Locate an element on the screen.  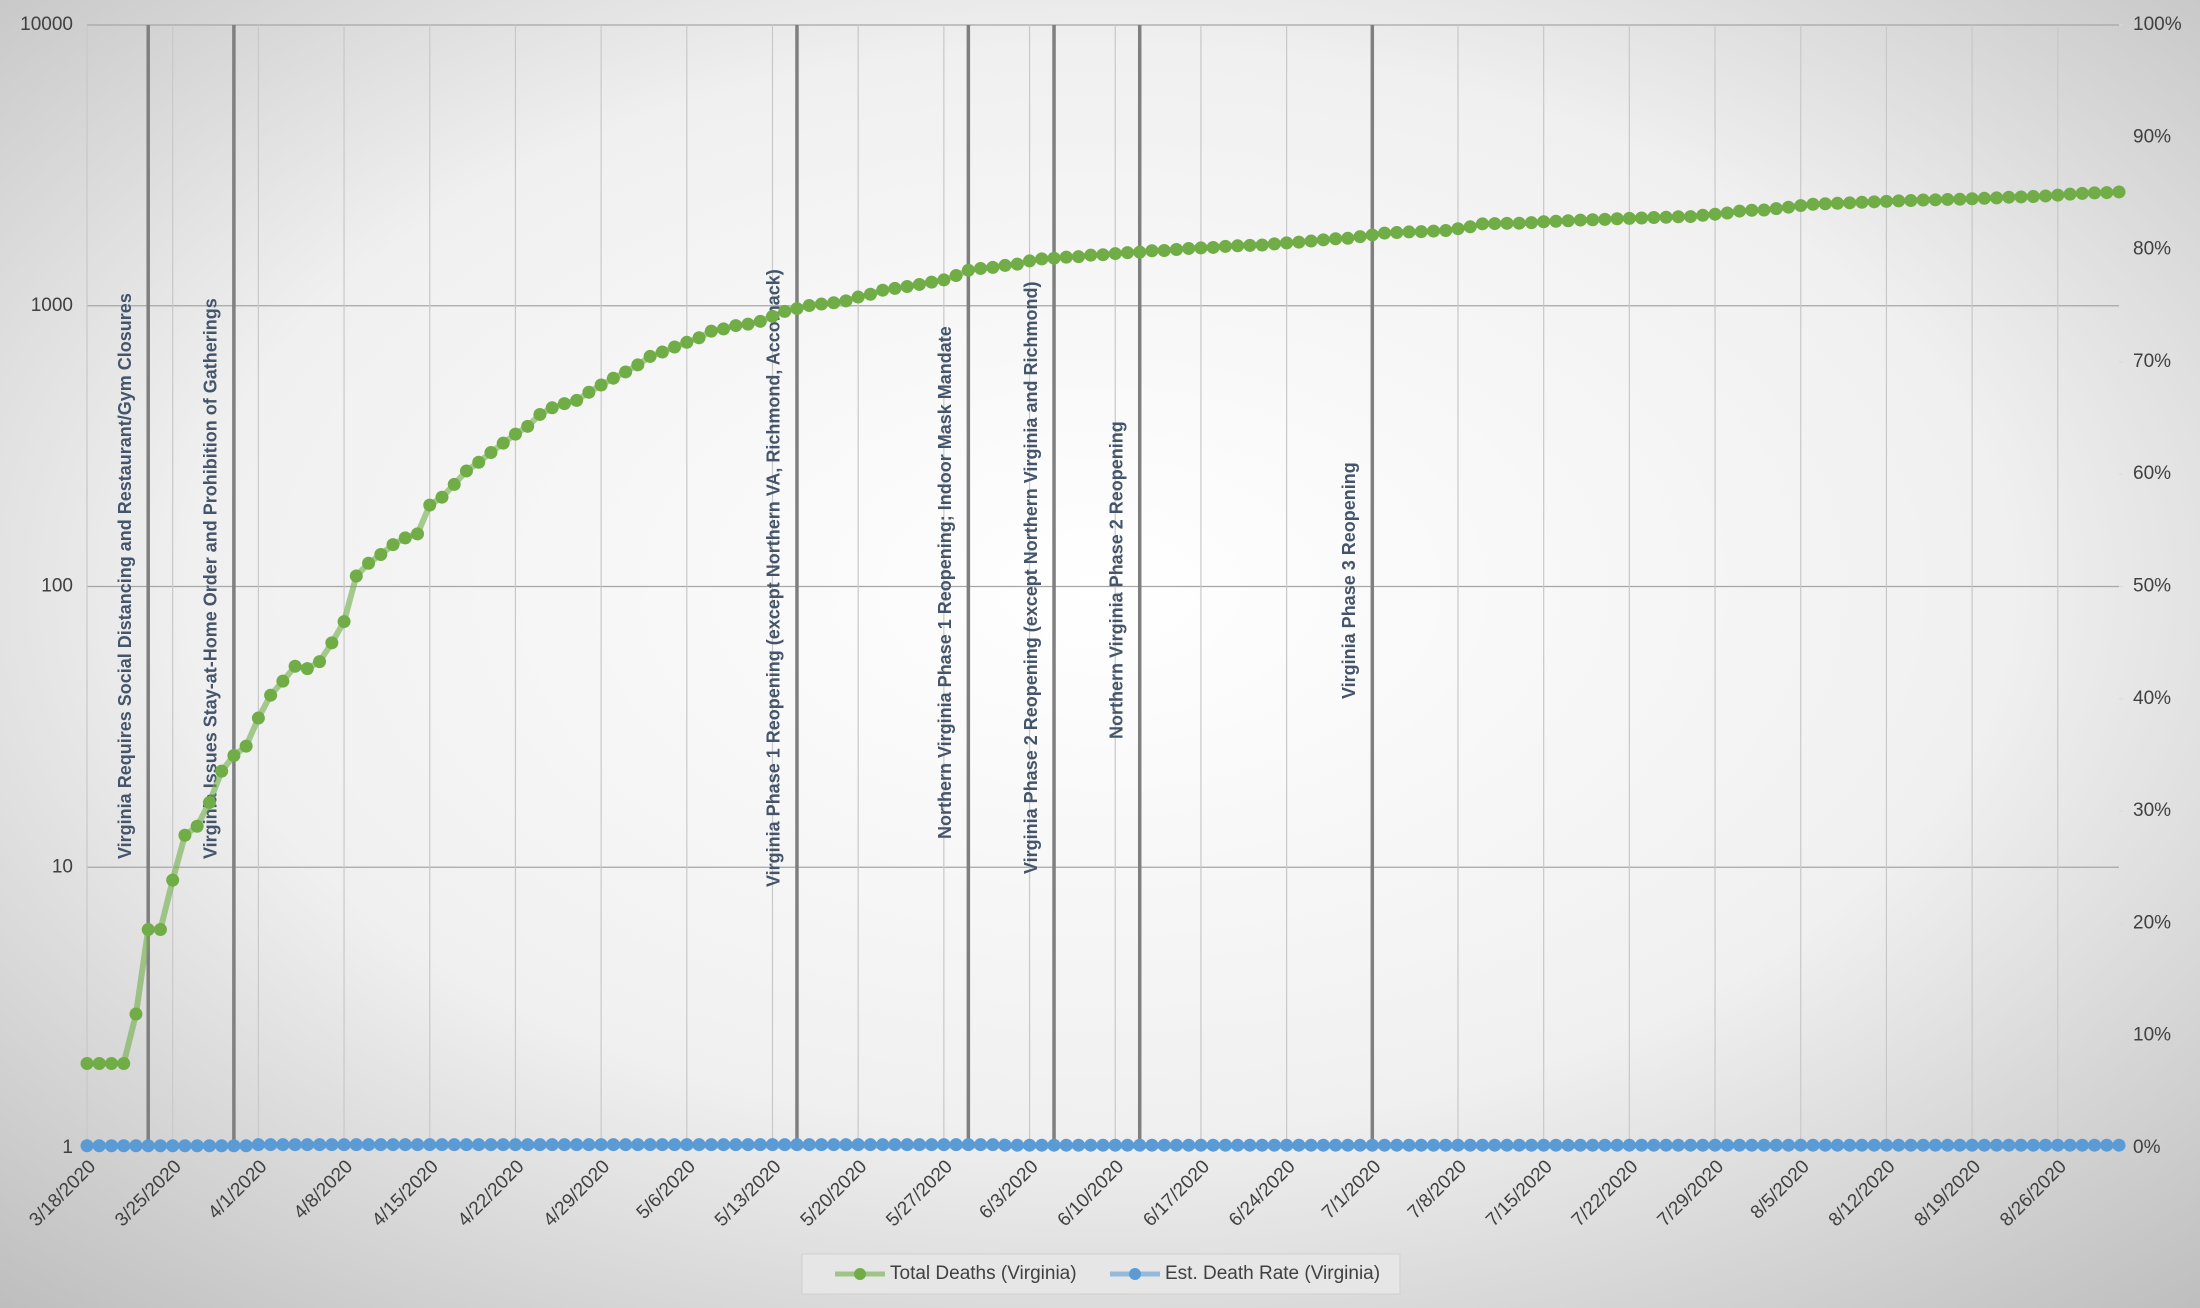
legend-box is located at coordinates (1101, 1274).